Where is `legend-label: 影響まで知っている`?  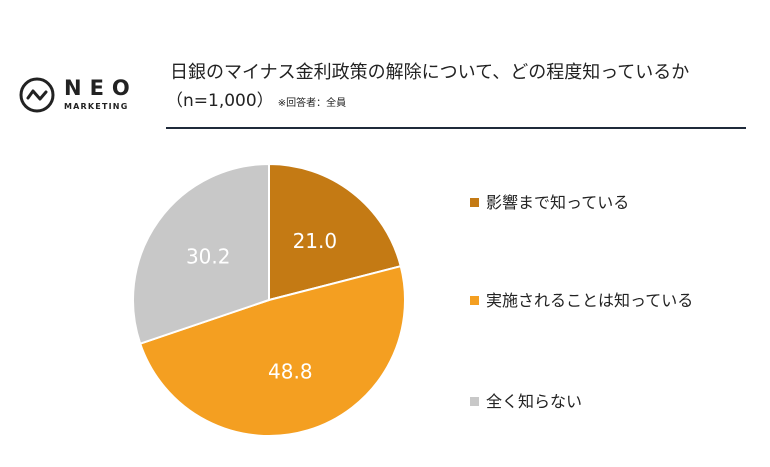 legend-label: 影響まで知っている is located at coordinates (558, 202).